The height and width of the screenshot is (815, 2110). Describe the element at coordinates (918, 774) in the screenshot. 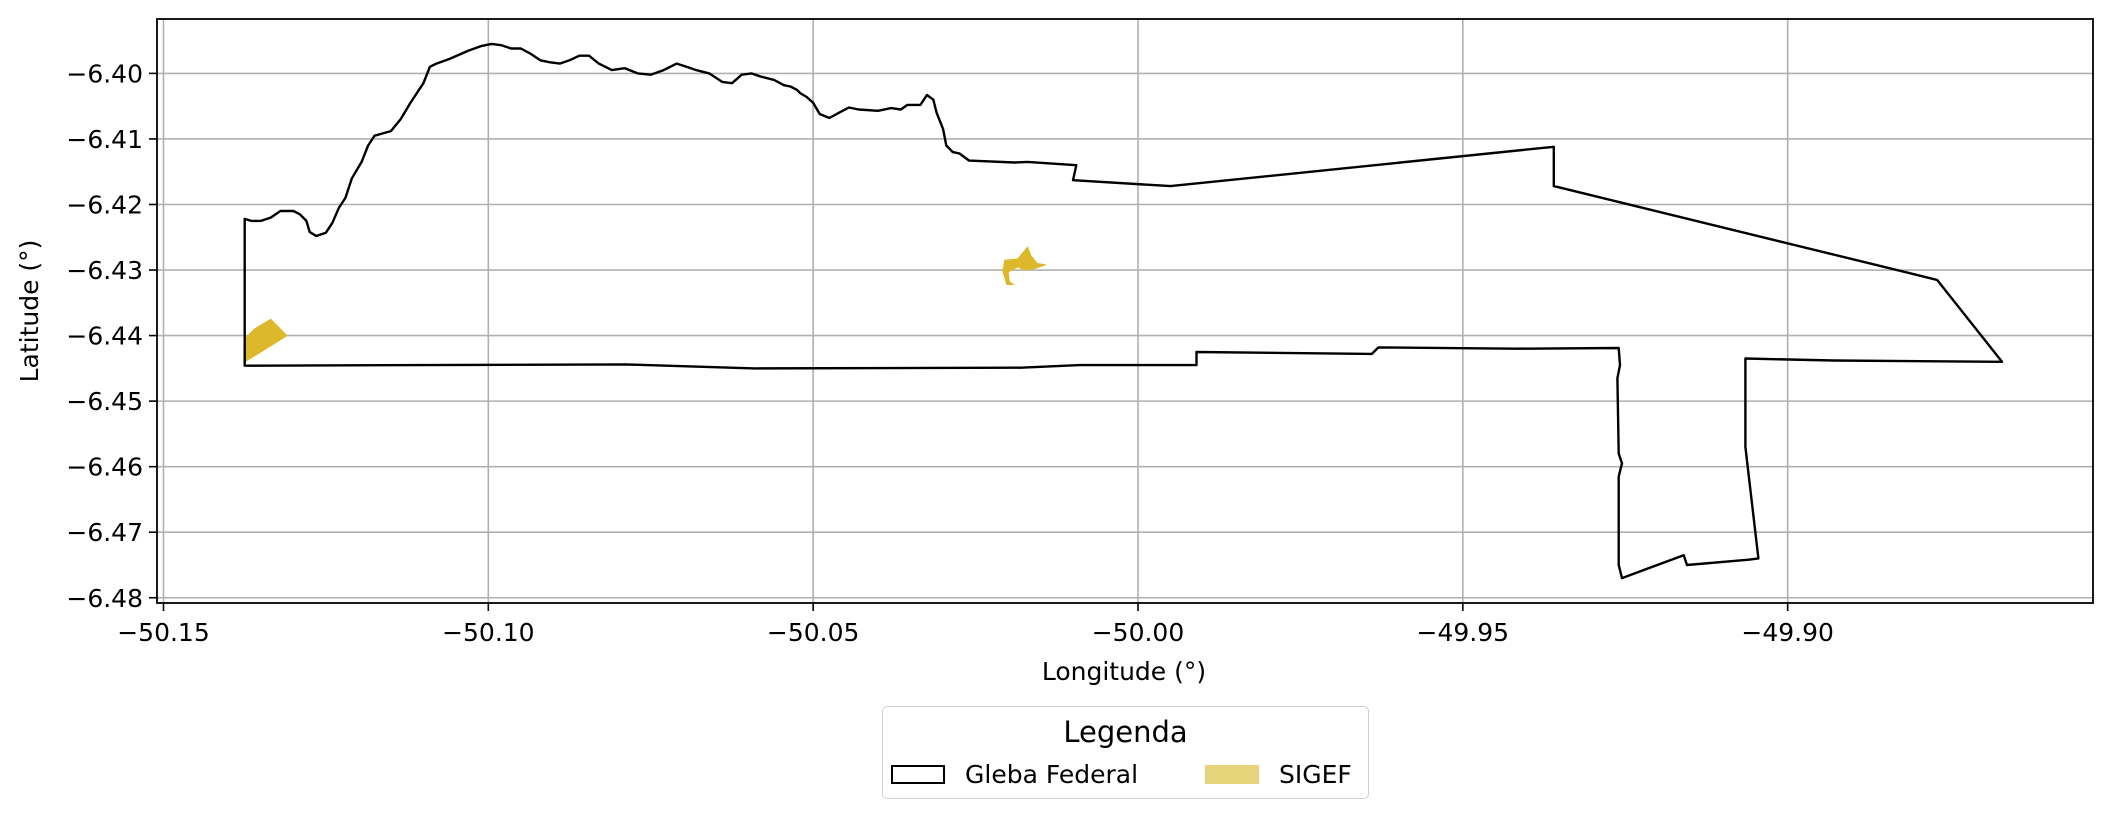

I see `gleba-federal-swatch` at that location.